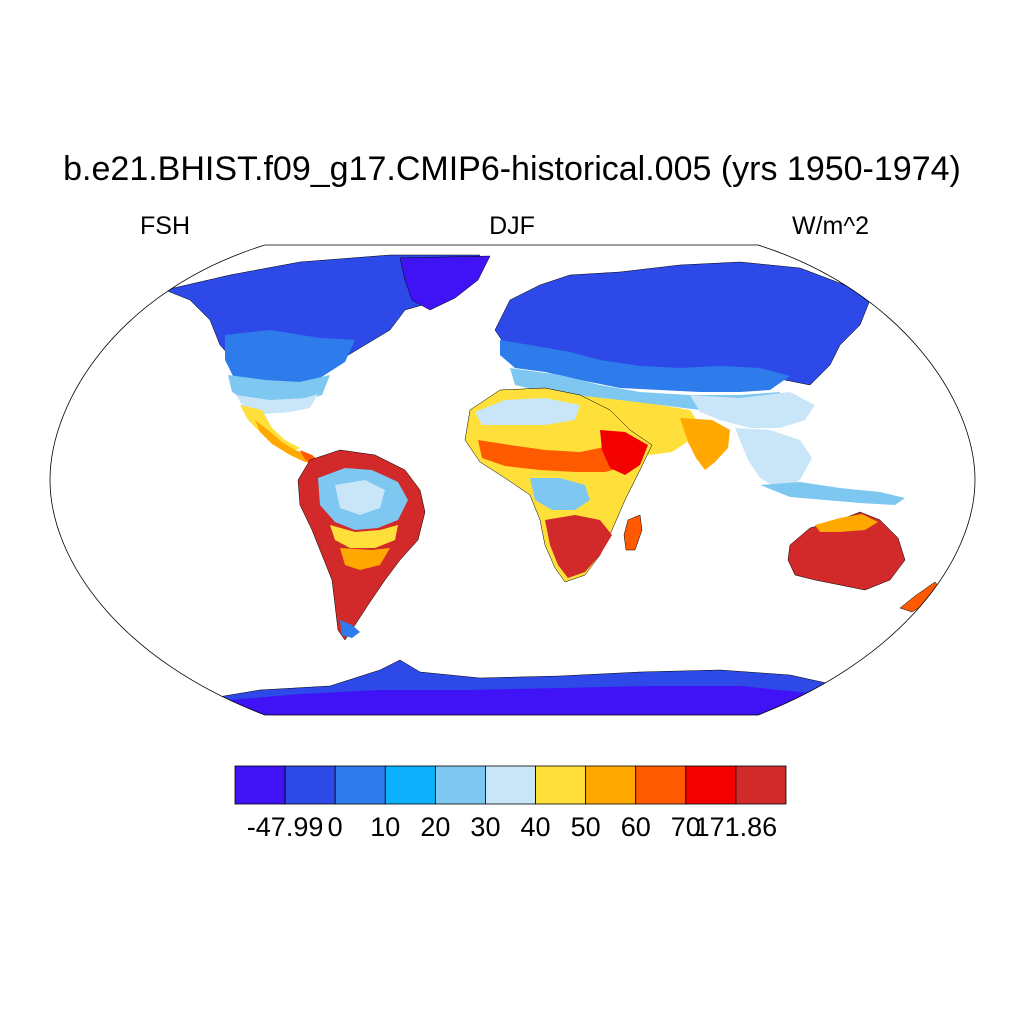 This screenshot has height=1024, width=1024. I want to click on horn-of-africa, so click(624, 452).